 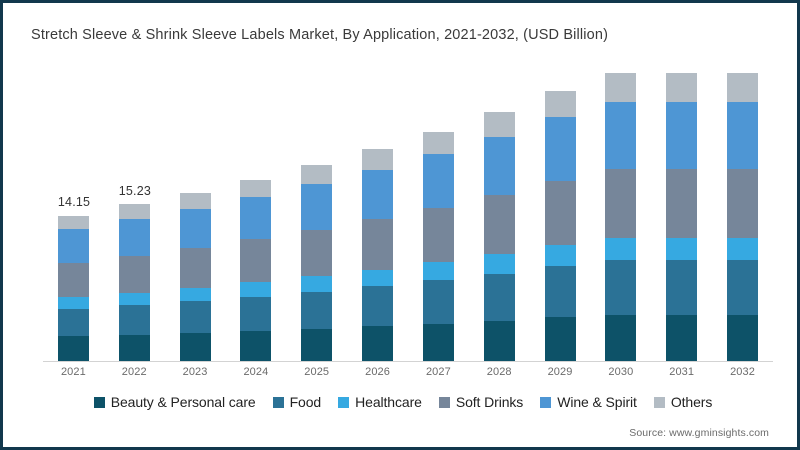 I want to click on legend-item: Soft Drinks, so click(x=480, y=402).